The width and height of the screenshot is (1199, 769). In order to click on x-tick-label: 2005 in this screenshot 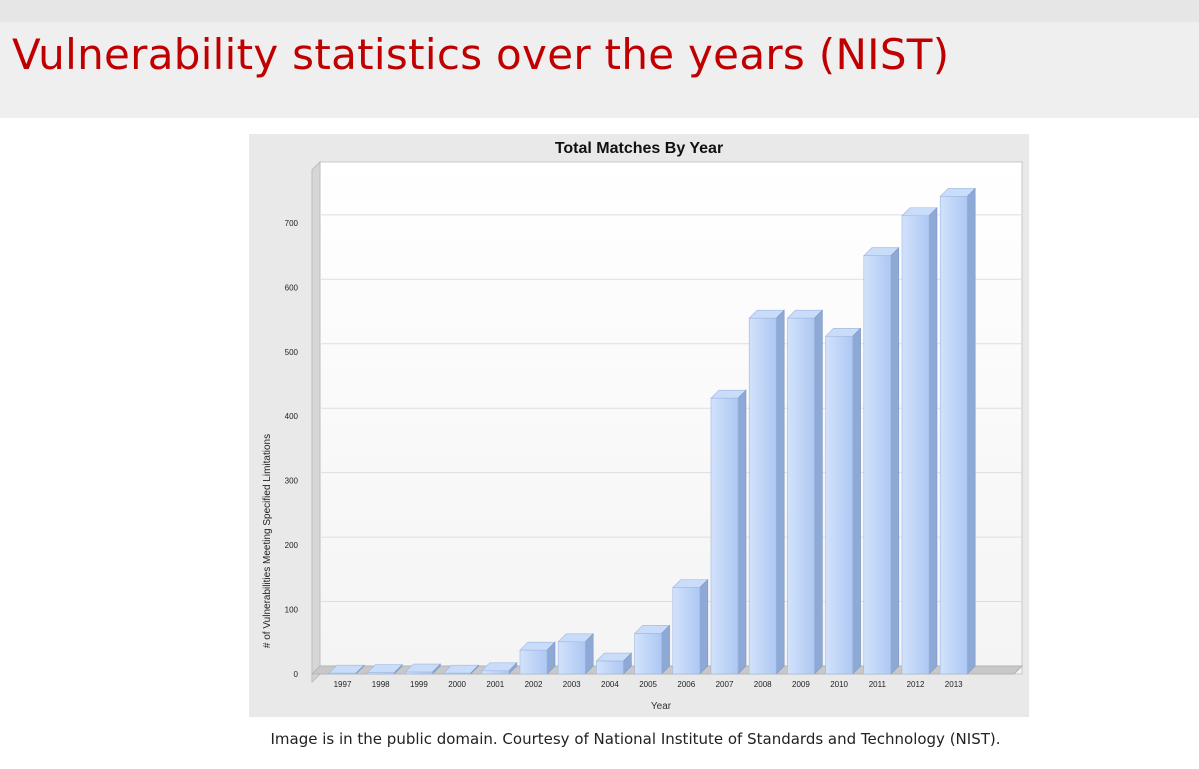, I will do `click(648, 684)`.